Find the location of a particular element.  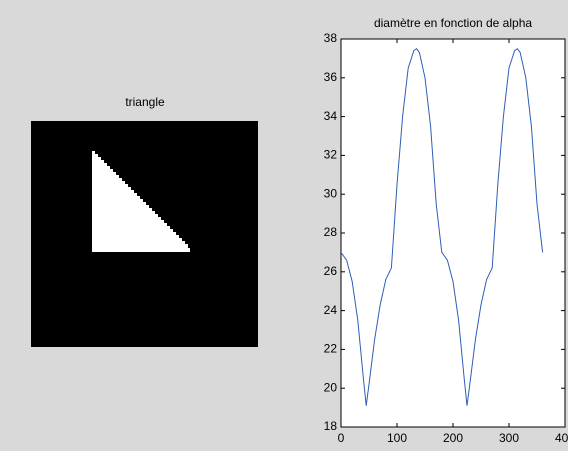

x-tick-label: 100 is located at coordinates (397, 438).